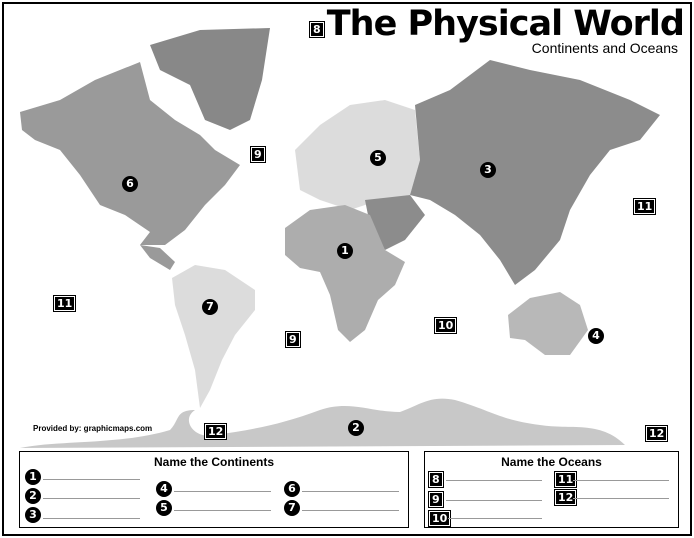  Describe the element at coordinates (292, 508) in the screenshot. I see `answer-number-7: 7` at that location.